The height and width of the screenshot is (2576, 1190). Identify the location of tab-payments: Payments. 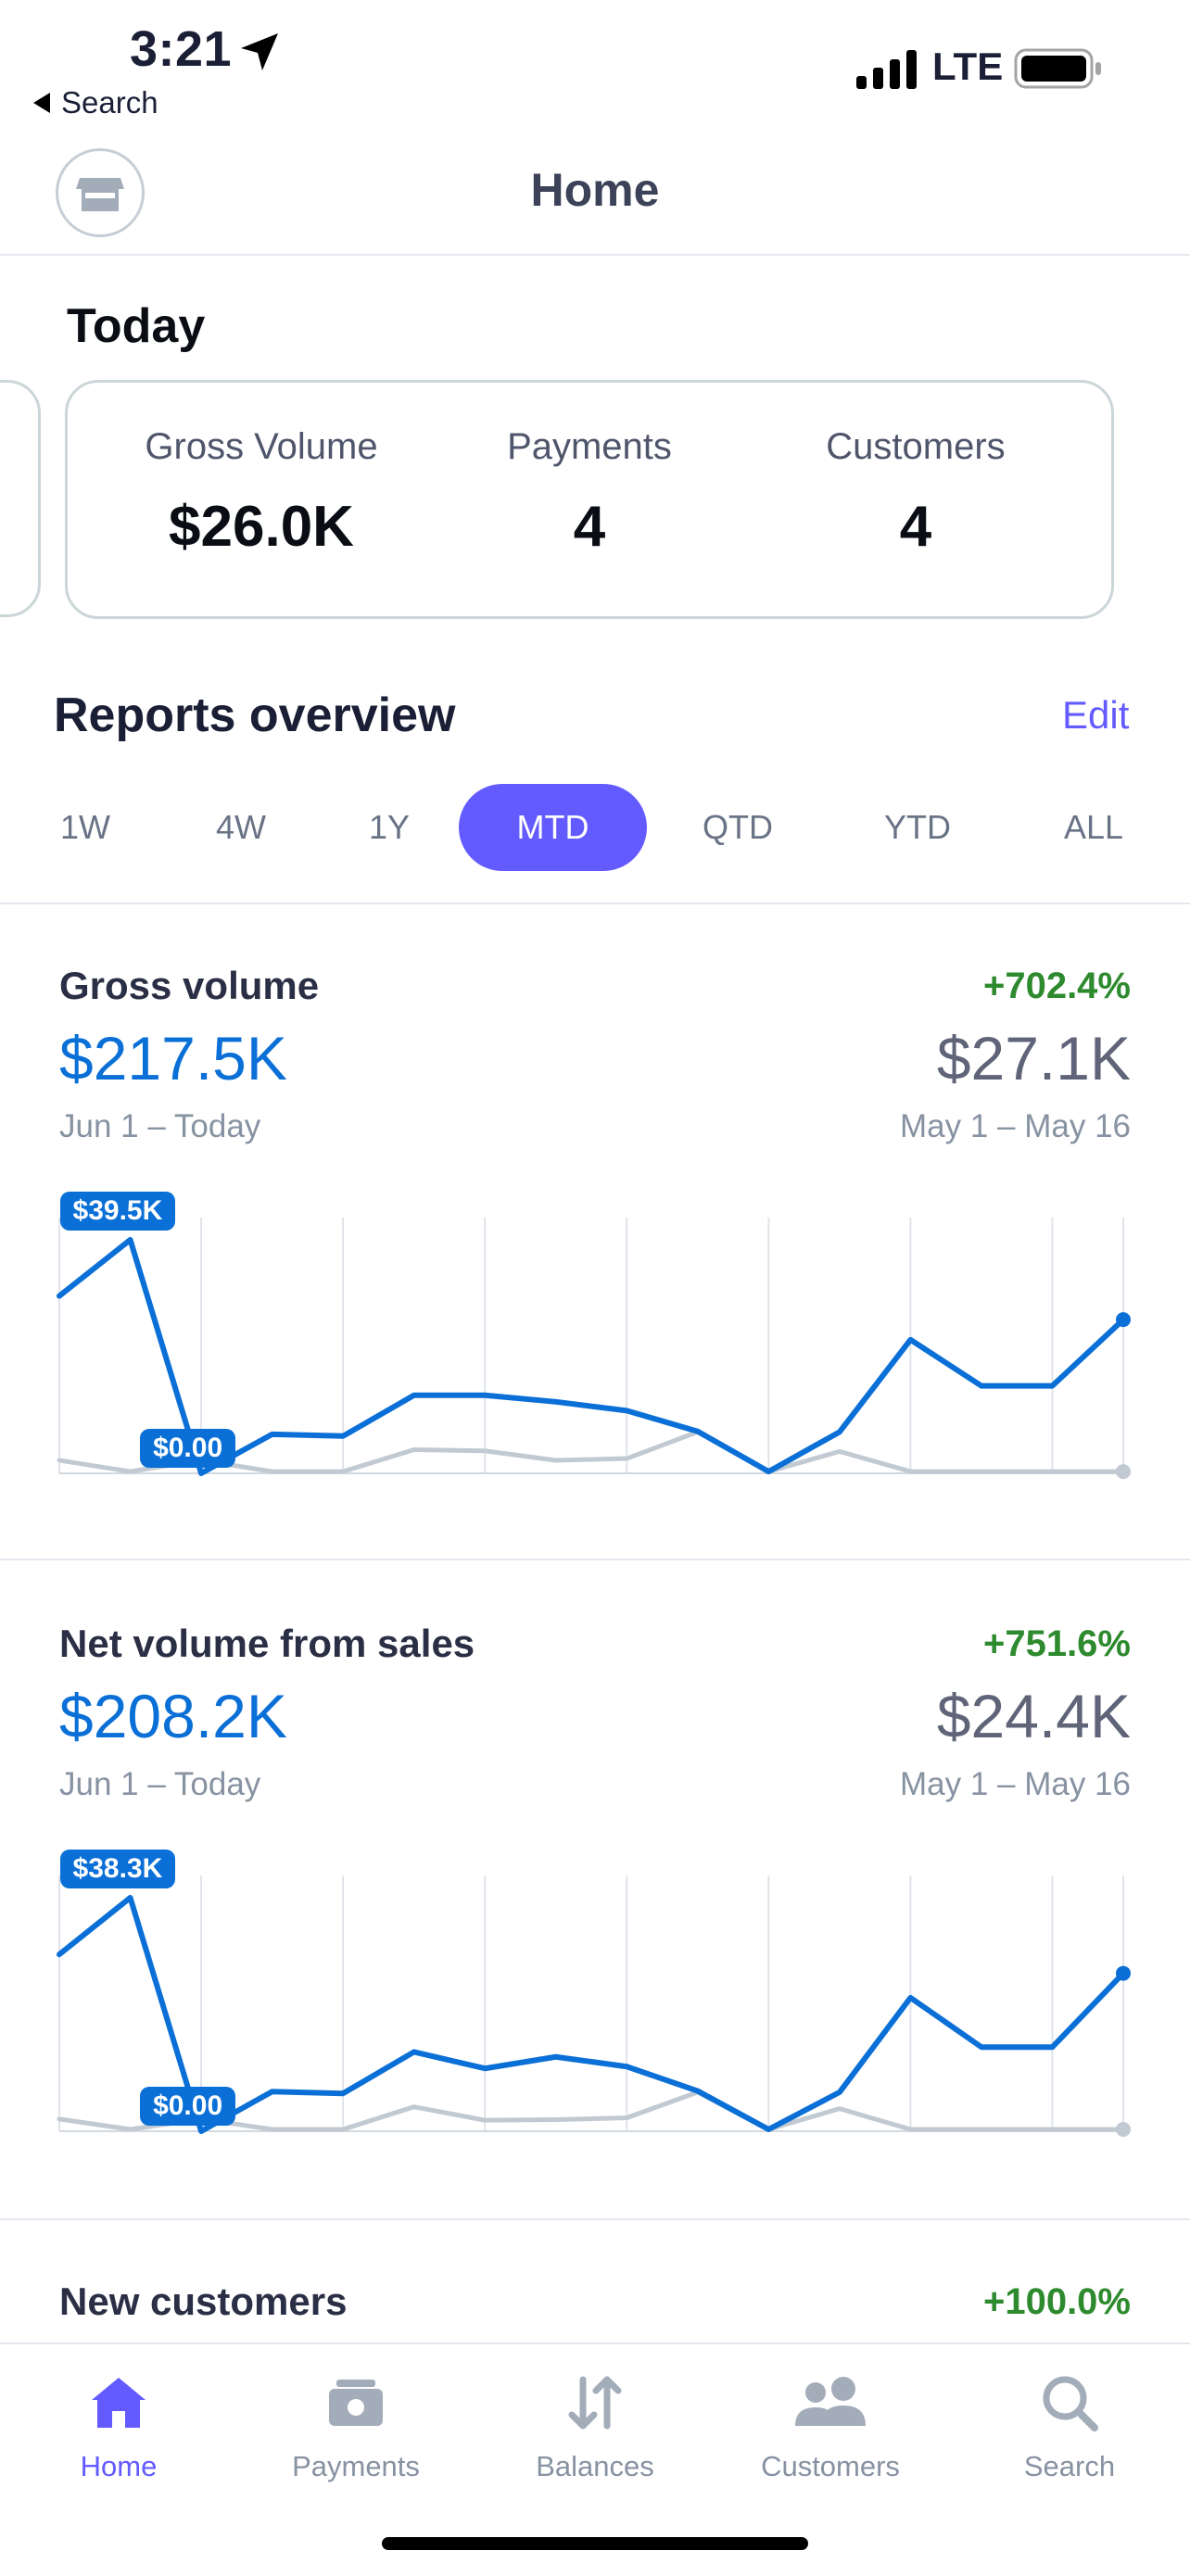
(356, 2427).